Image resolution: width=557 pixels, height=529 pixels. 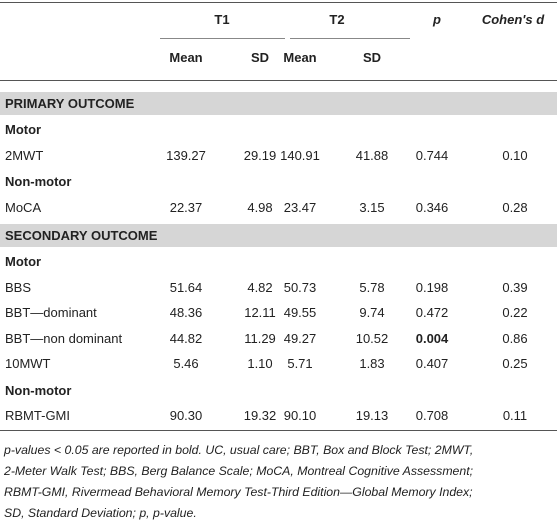 I want to click on footnote-line: SD, Standard Deviation; p, p-value., so click(x=100, y=513).